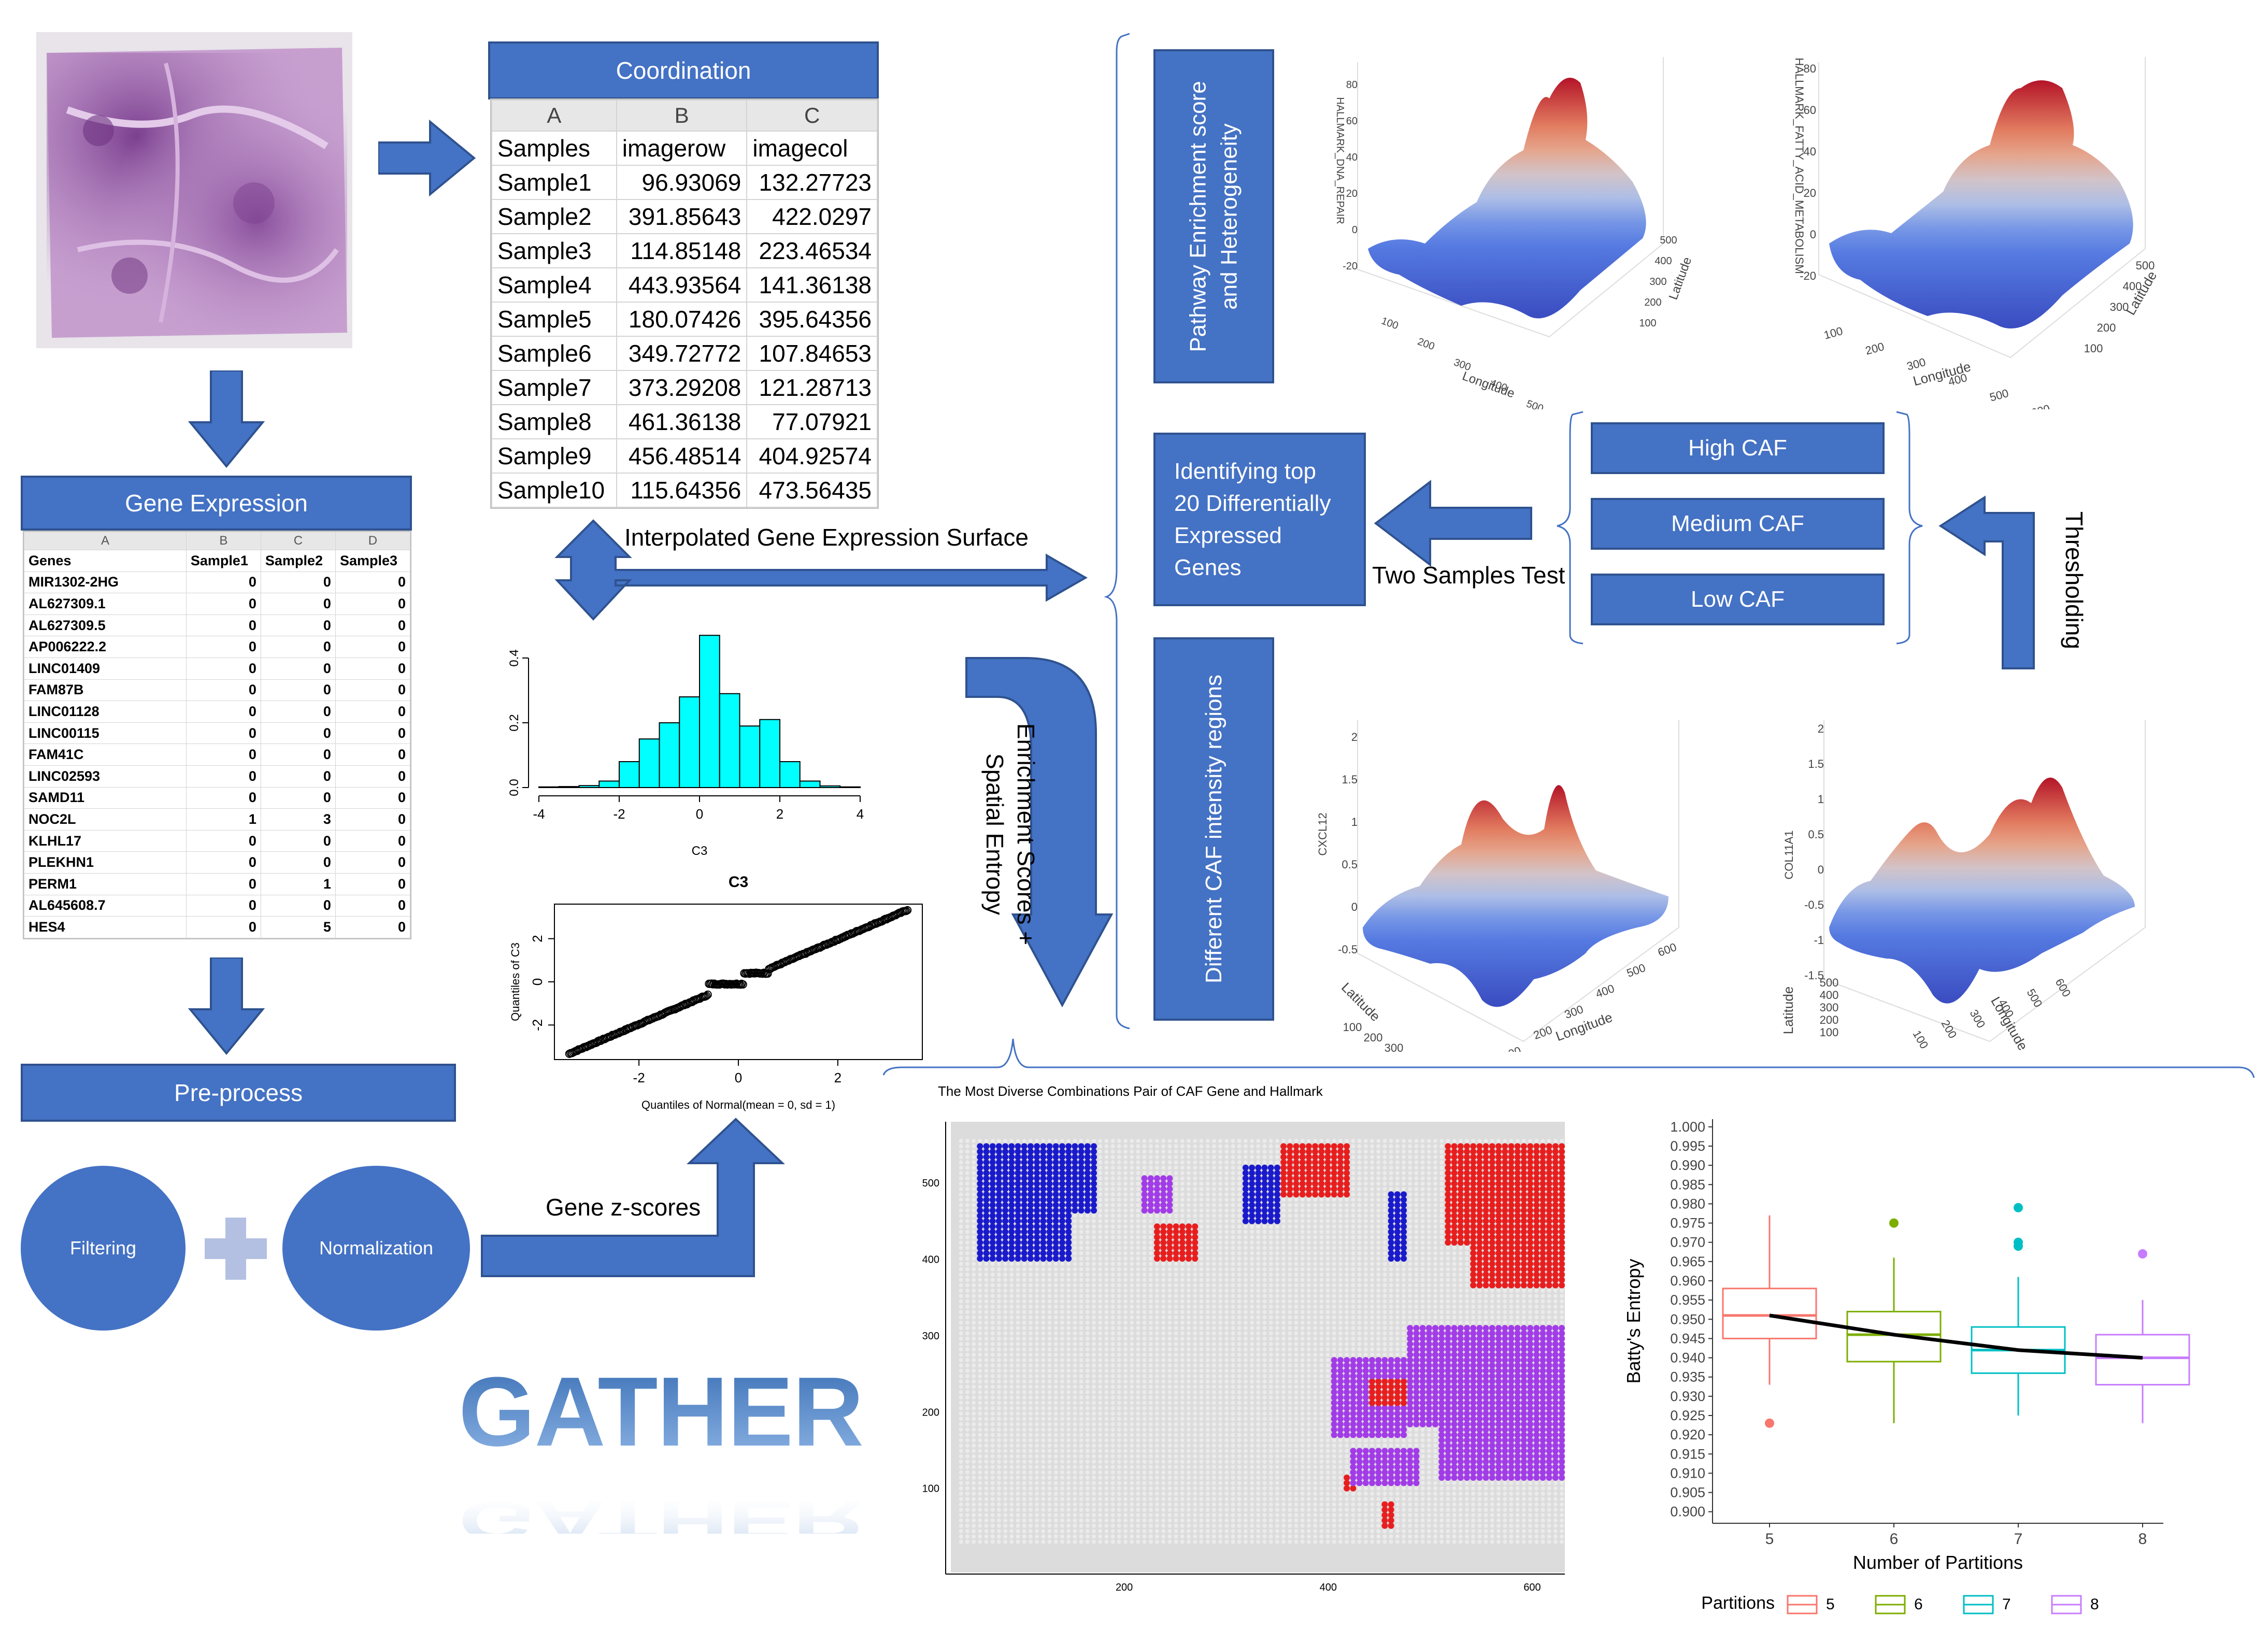  I want to click on table-cell: 0, so click(373, 733).